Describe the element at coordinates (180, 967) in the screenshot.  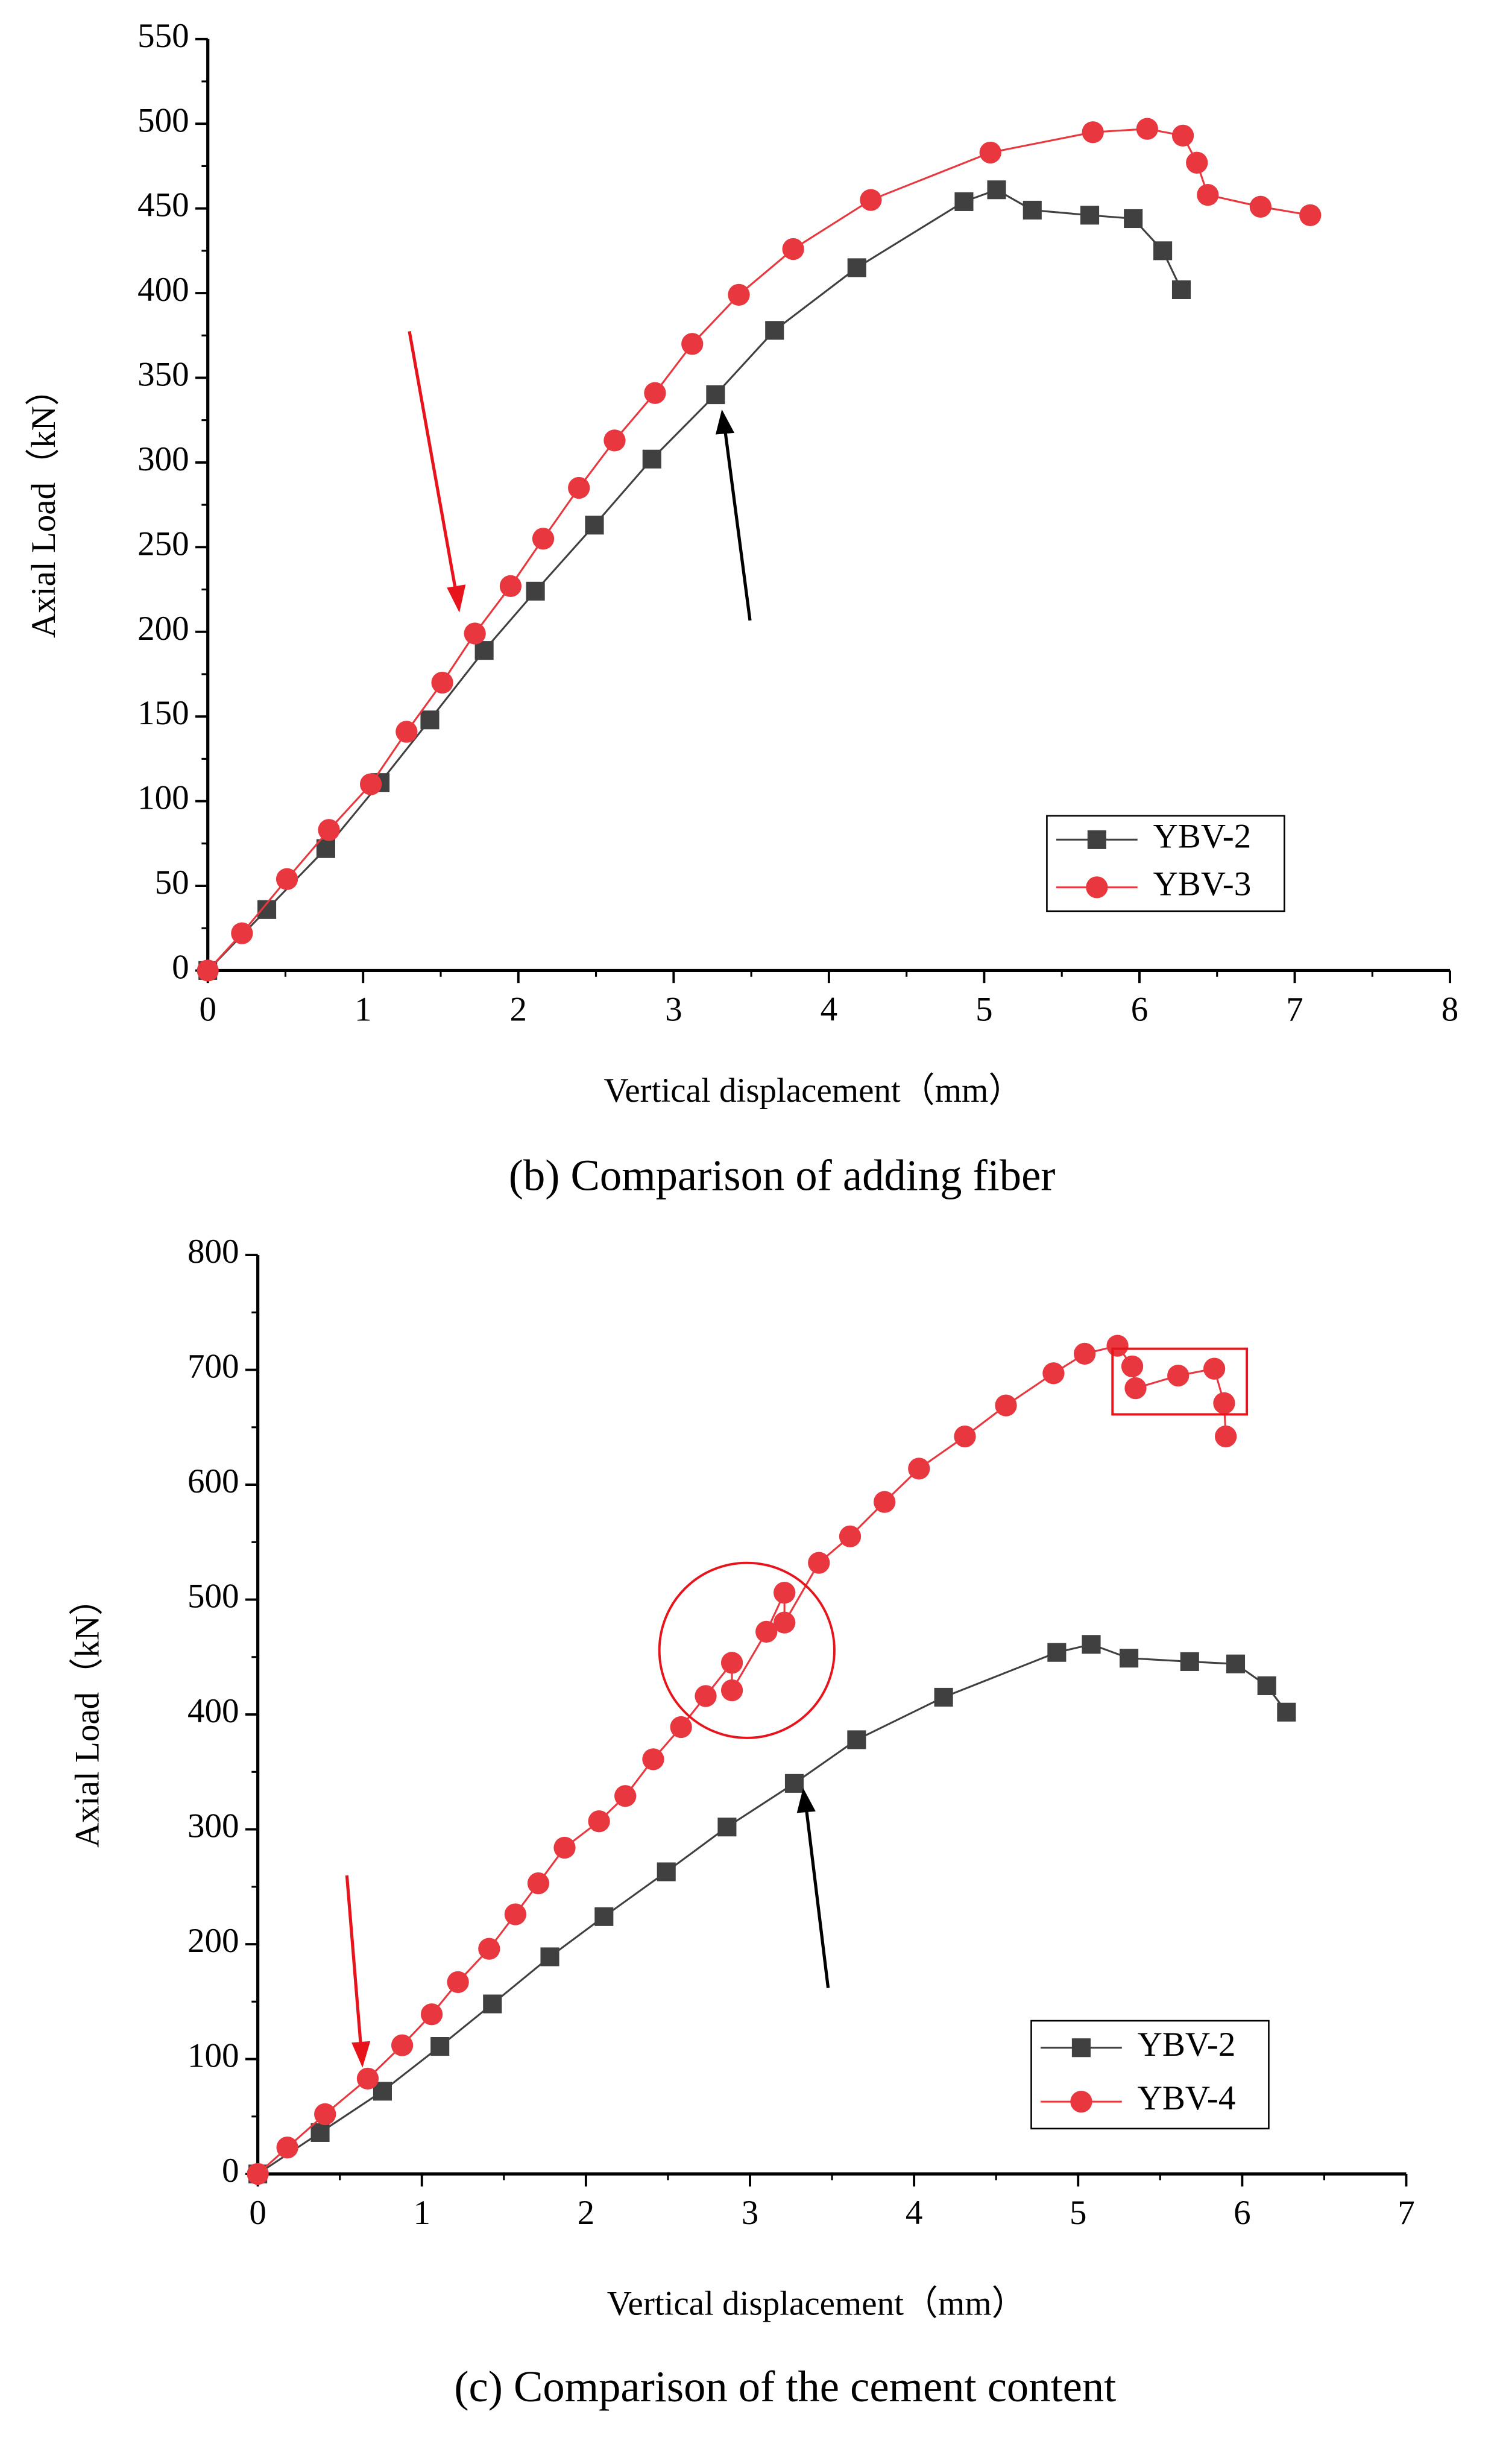
I see `y-tick-label: 0` at that location.